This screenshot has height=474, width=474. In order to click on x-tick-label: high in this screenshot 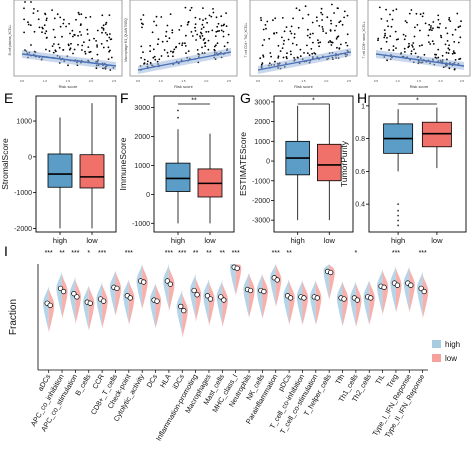, I will do `click(298, 240)`.